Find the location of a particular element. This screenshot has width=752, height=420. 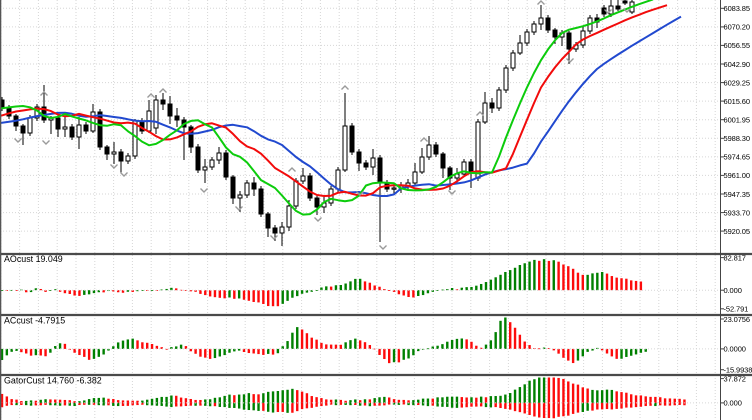

svg-text: 0.0000 is located at coordinates (735, 349).